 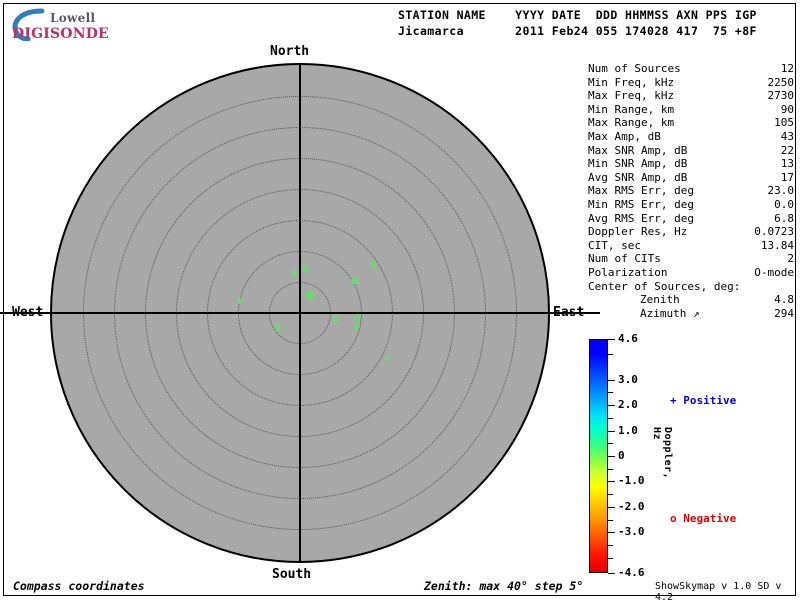 I want to click on param-value: 0.0723, so click(x=774, y=232).